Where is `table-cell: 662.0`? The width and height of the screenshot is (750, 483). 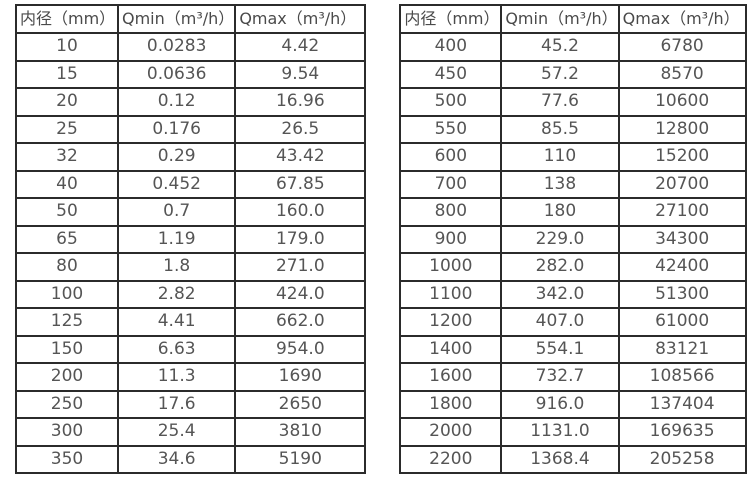
table-cell: 662.0 is located at coordinates (300, 322).